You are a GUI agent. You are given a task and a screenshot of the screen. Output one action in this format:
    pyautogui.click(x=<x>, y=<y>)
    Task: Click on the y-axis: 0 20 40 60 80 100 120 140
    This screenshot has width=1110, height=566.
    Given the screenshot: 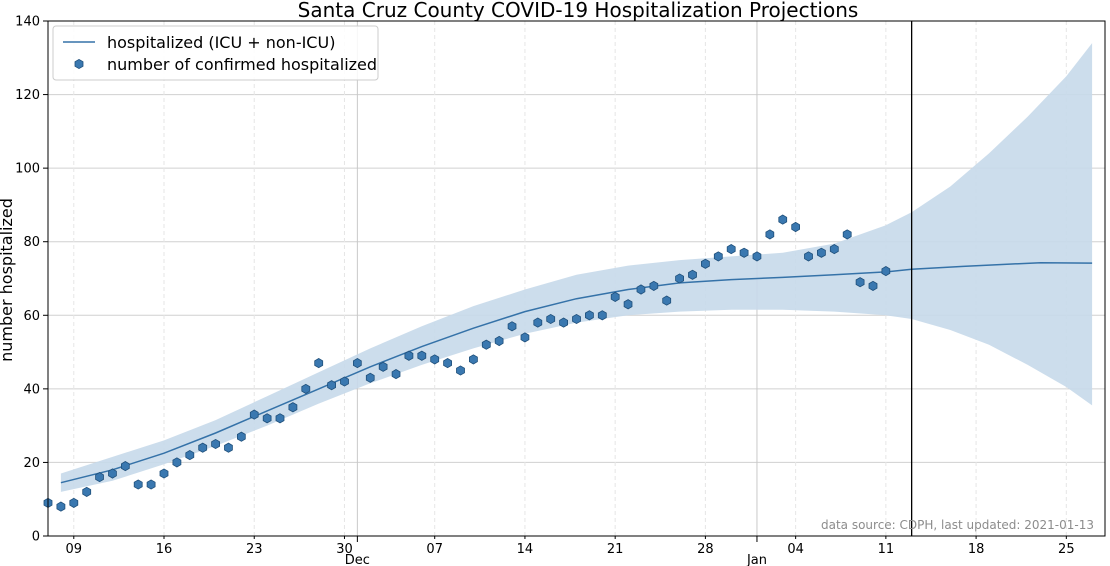 What is the action you would take?
    pyautogui.click(x=31, y=280)
    